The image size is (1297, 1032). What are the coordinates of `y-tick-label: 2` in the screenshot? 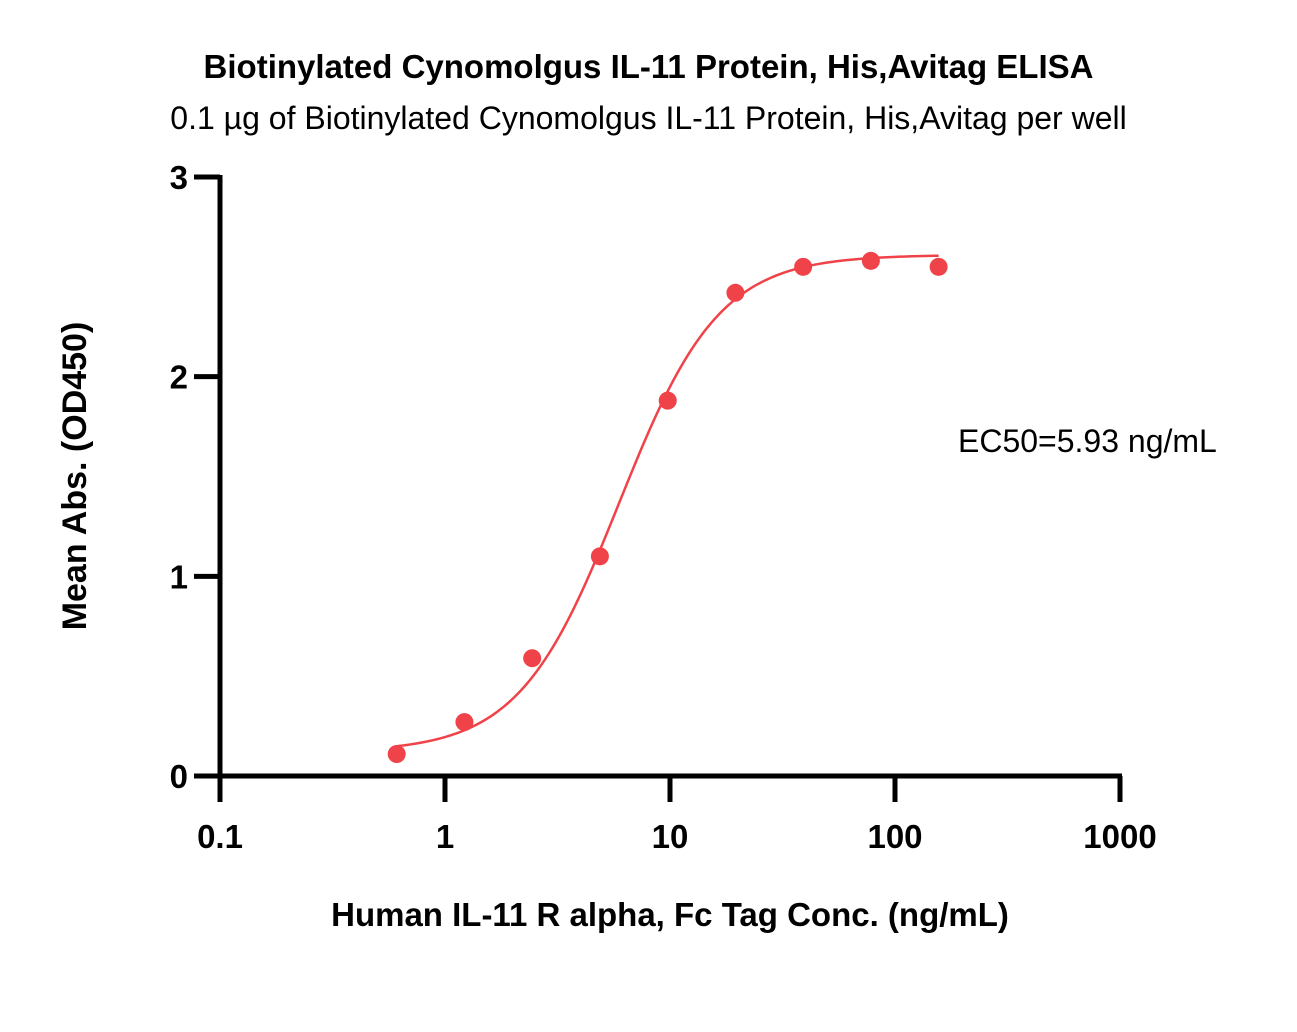 It's located at (179, 377).